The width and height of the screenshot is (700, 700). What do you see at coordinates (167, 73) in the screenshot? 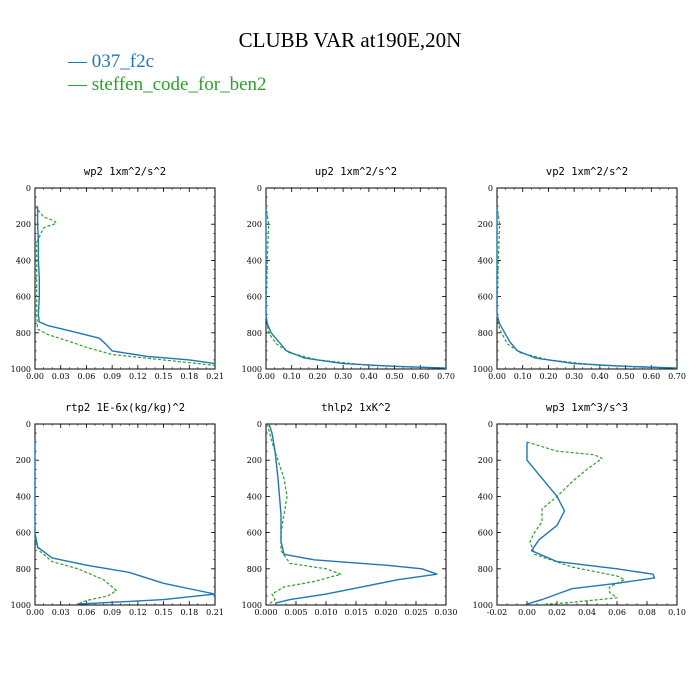
I see `legend: — 037_f2c — steffen_code_for_ben2` at bounding box center [167, 73].